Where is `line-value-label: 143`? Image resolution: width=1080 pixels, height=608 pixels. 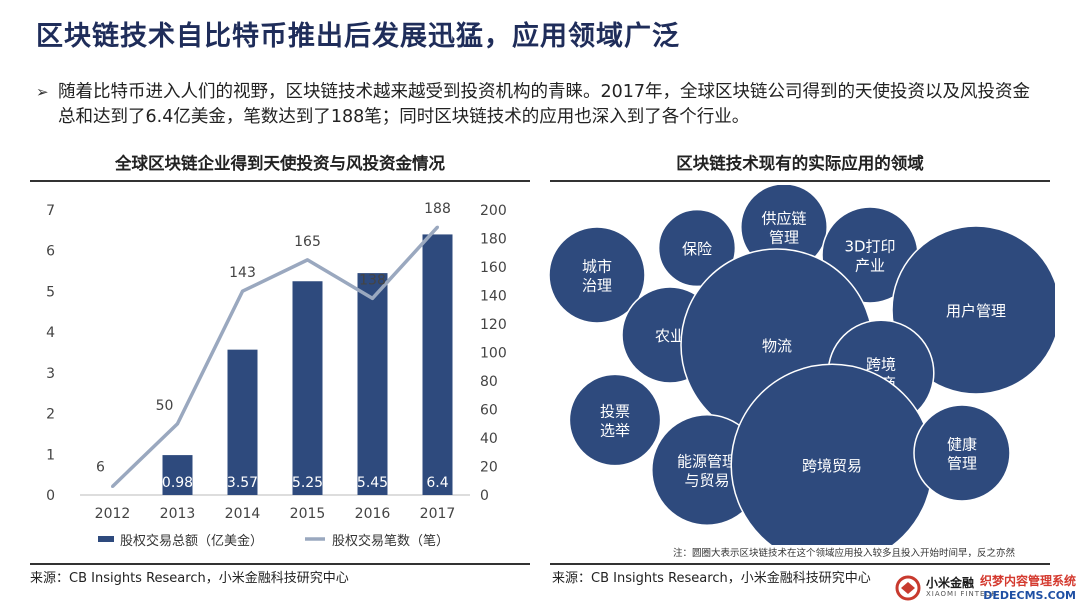 line-value-label: 143 is located at coordinates (242, 273).